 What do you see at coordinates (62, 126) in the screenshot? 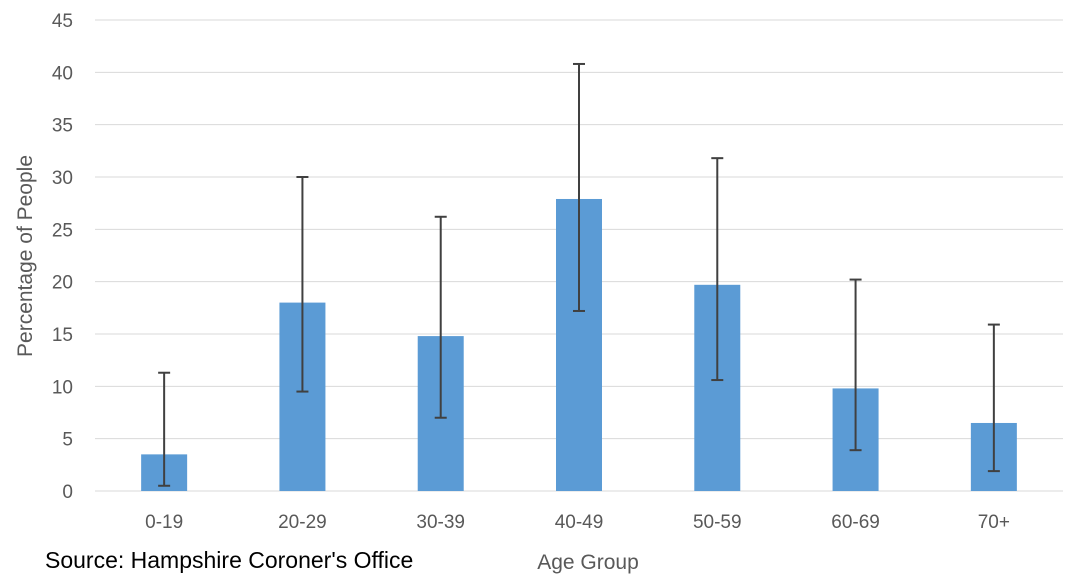
I see `y-tick-label: 35` at bounding box center [62, 126].